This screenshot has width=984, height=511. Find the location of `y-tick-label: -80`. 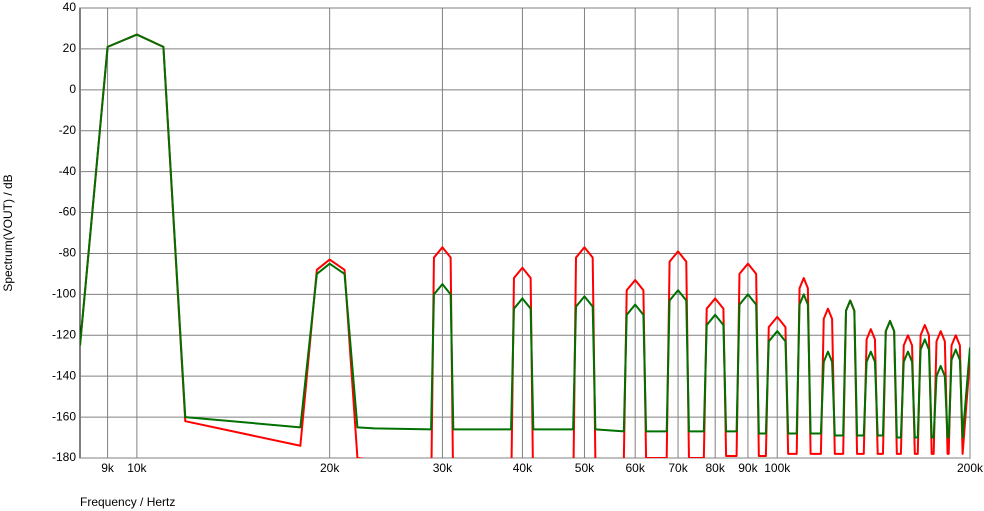

y-tick-label: -80 is located at coordinates (68, 253).